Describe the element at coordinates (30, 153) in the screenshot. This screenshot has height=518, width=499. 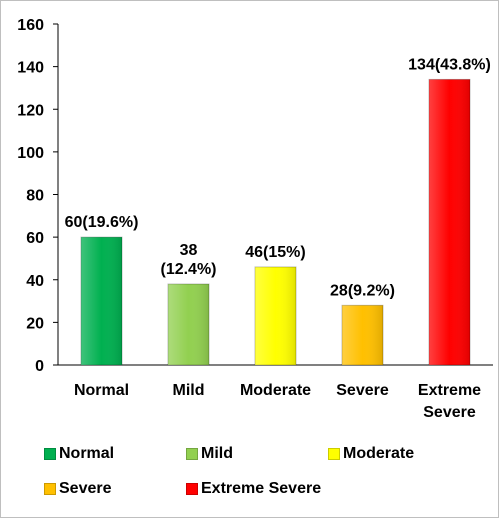
I see `y-tick-label: 100` at that location.